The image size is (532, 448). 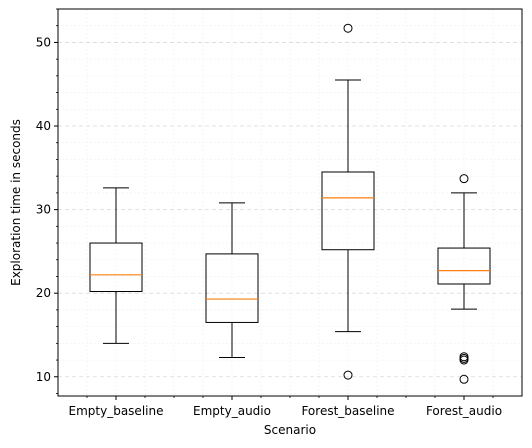 What do you see at coordinates (43, 126) in the screenshot?
I see `y-tick-label: 40` at bounding box center [43, 126].